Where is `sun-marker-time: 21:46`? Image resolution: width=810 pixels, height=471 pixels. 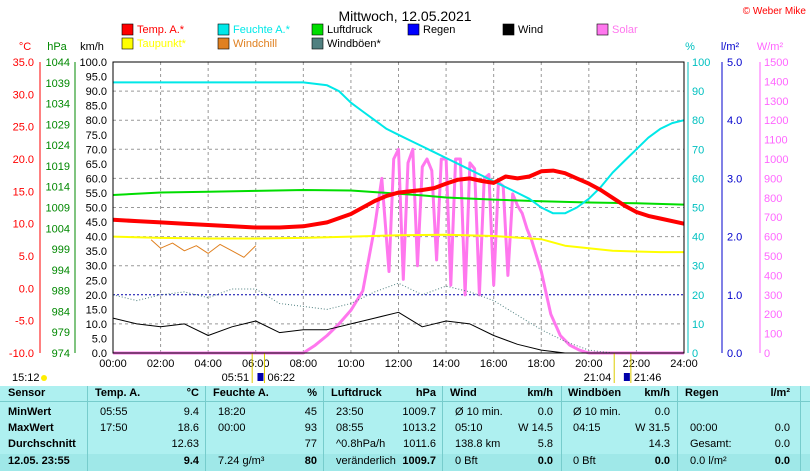
sun-marker-time: 21:46 is located at coordinates (648, 378).